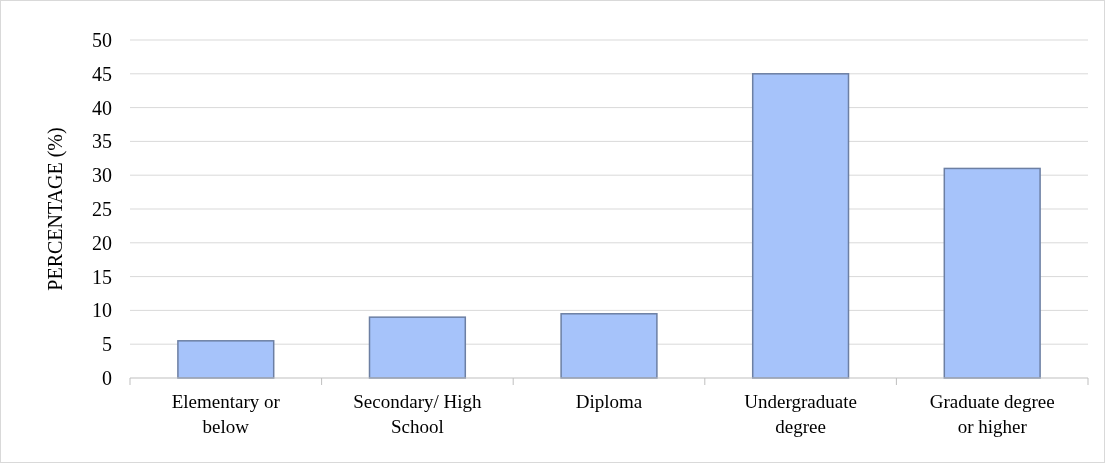 The image size is (1105, 463). Describe the element at coordinates (609, 401) in the screenshot. I see `x-tick-label: Diploma` at that location.